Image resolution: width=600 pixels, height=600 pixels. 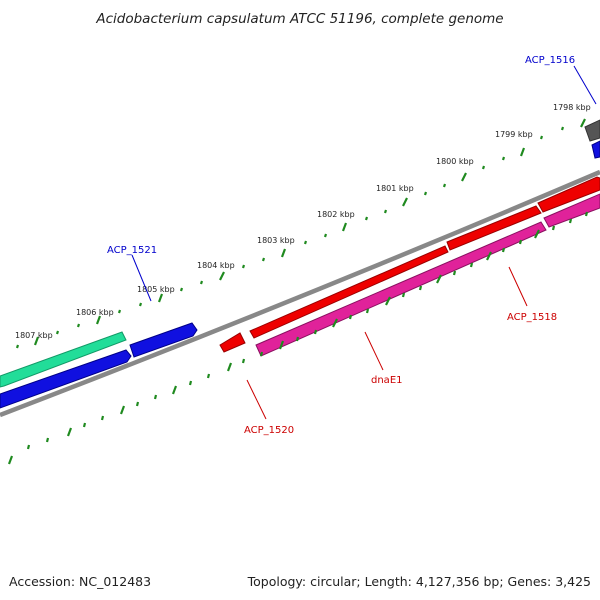 I want to click on scale-label: 1806 kbp, so click(x=95, y=312).